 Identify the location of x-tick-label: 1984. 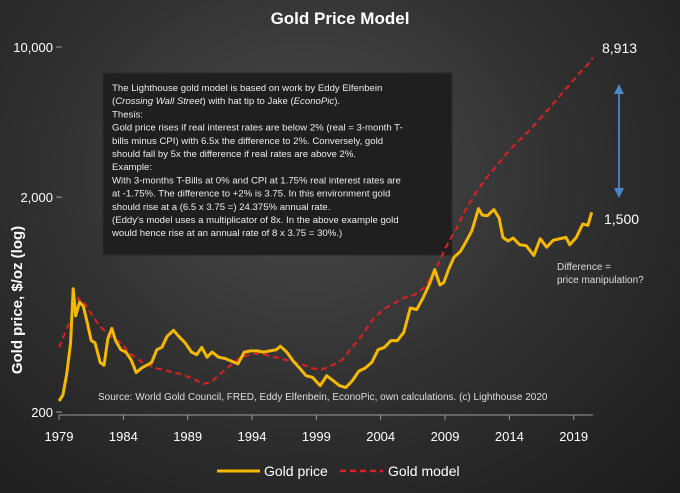
(123, 436).